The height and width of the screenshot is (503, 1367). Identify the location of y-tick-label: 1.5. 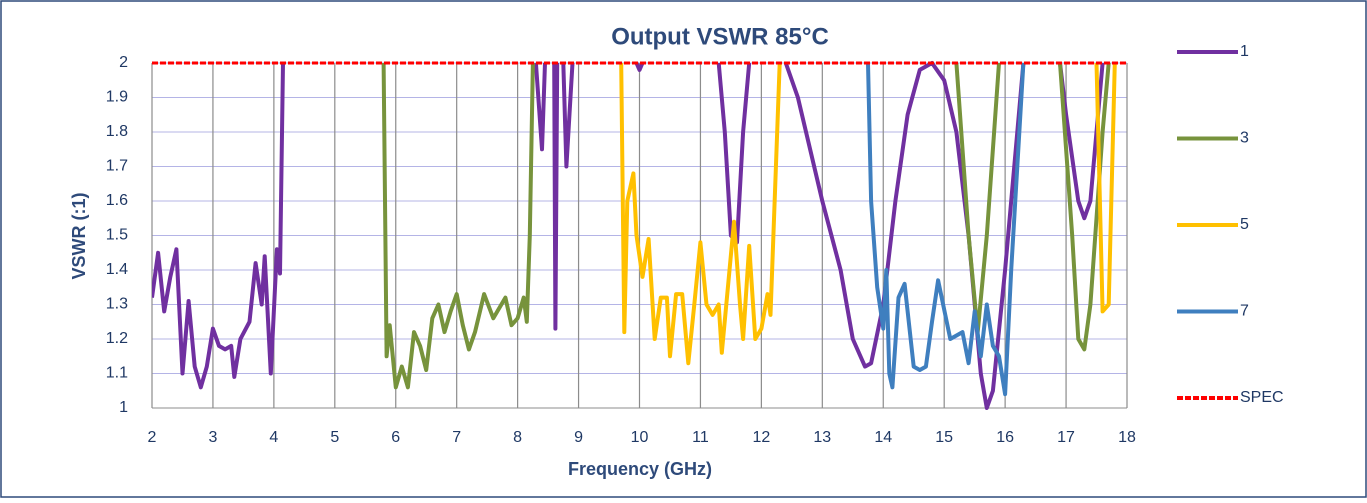
(117, 235).